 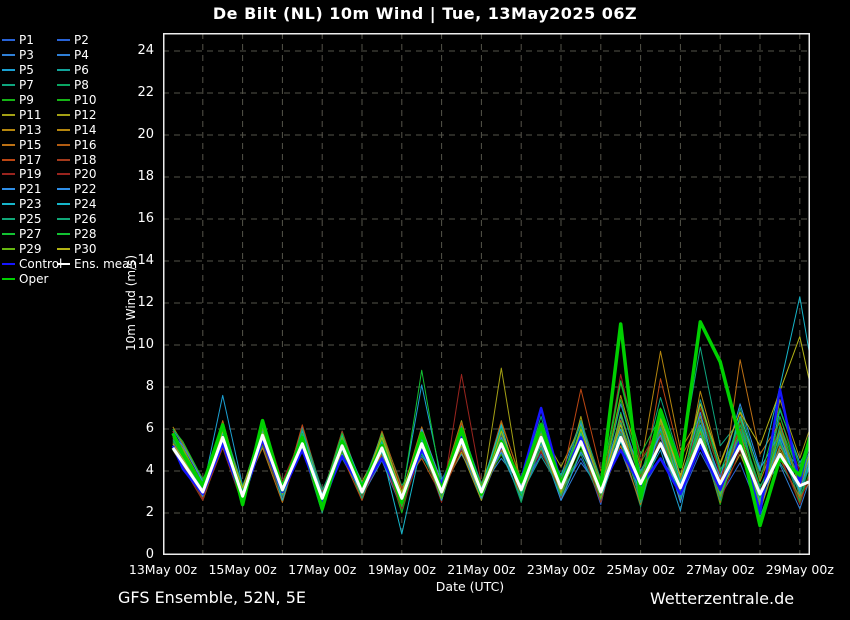 What do you see at coordinates (26, 85) in the screenshot?
I see `legend-label: P7` at bounding box center [26, 85].